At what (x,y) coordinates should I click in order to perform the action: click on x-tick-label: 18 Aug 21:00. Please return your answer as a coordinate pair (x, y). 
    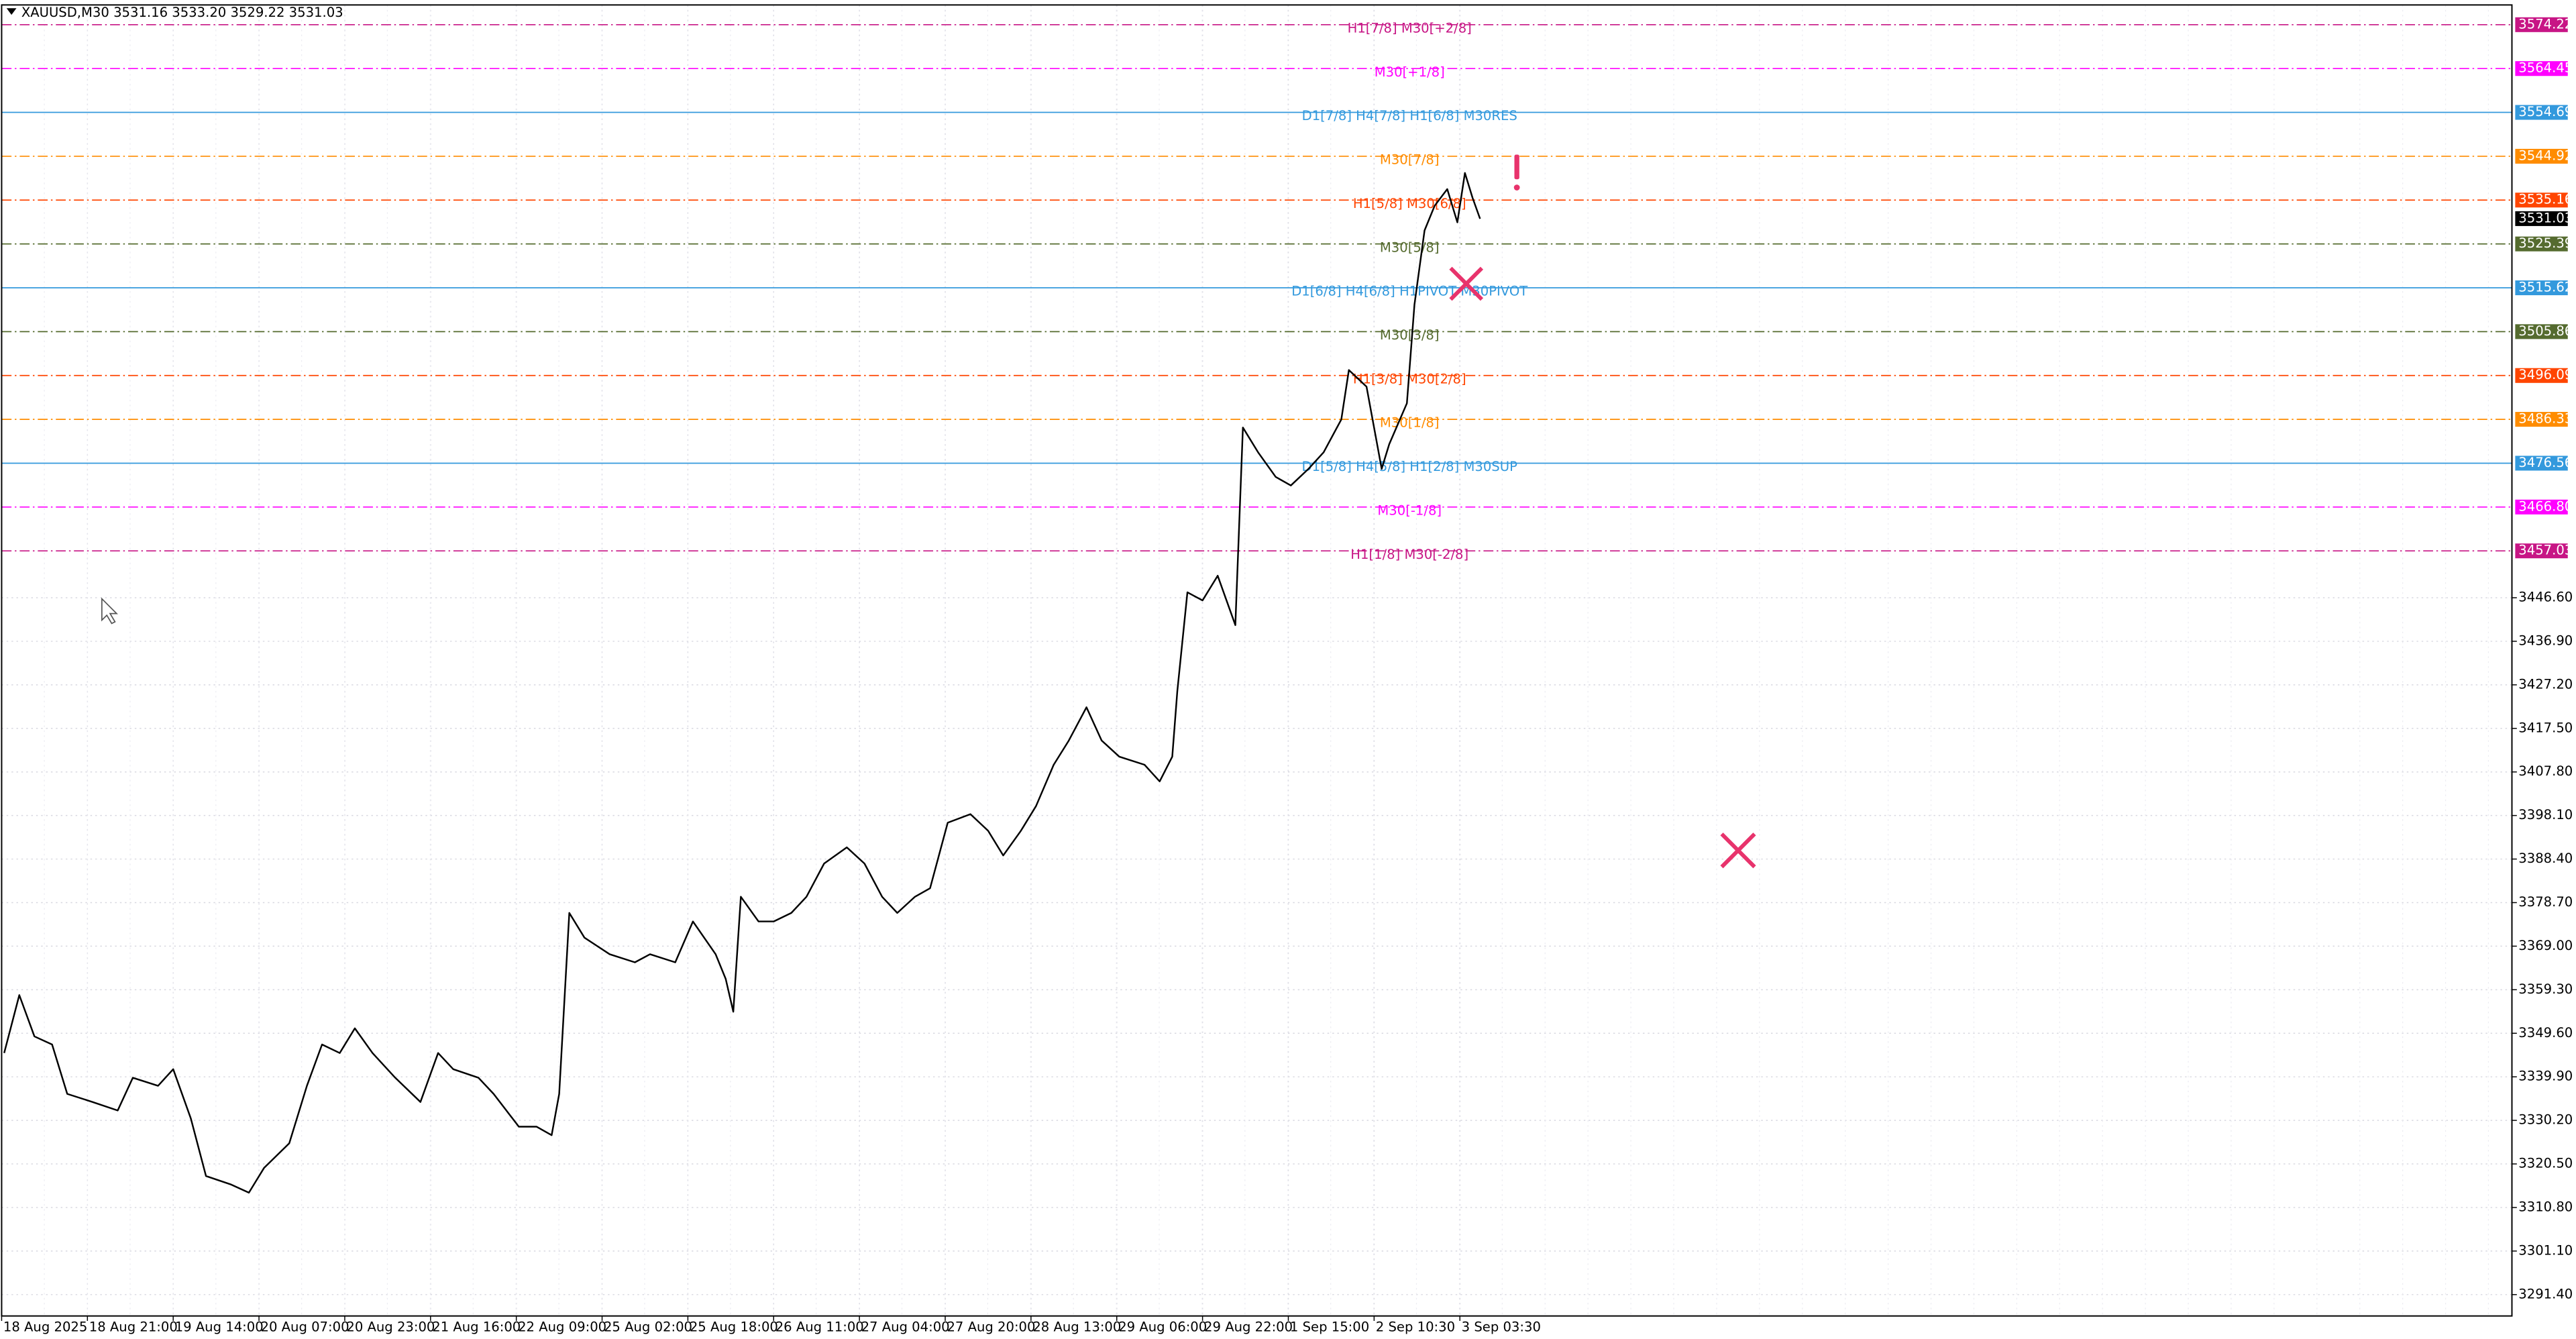
    Looking at the image, I should click on (133, 1326).